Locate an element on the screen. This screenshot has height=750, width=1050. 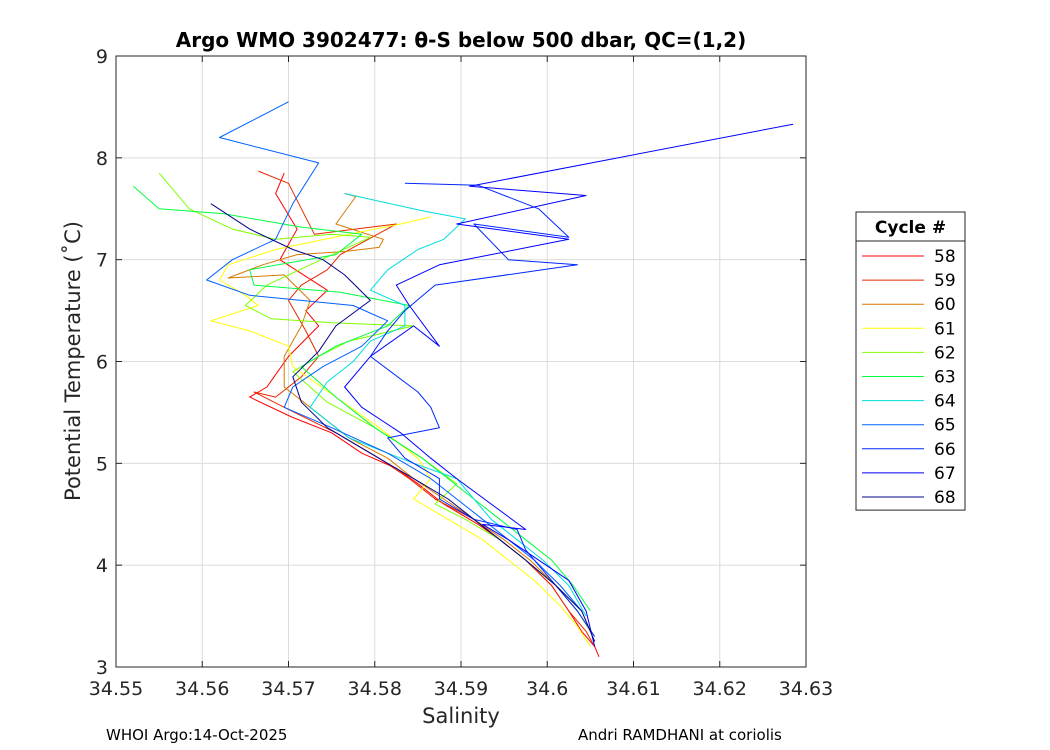
footer-left: WHOI Argo:14-Oct-2025 is located at coordinates (196, 735).